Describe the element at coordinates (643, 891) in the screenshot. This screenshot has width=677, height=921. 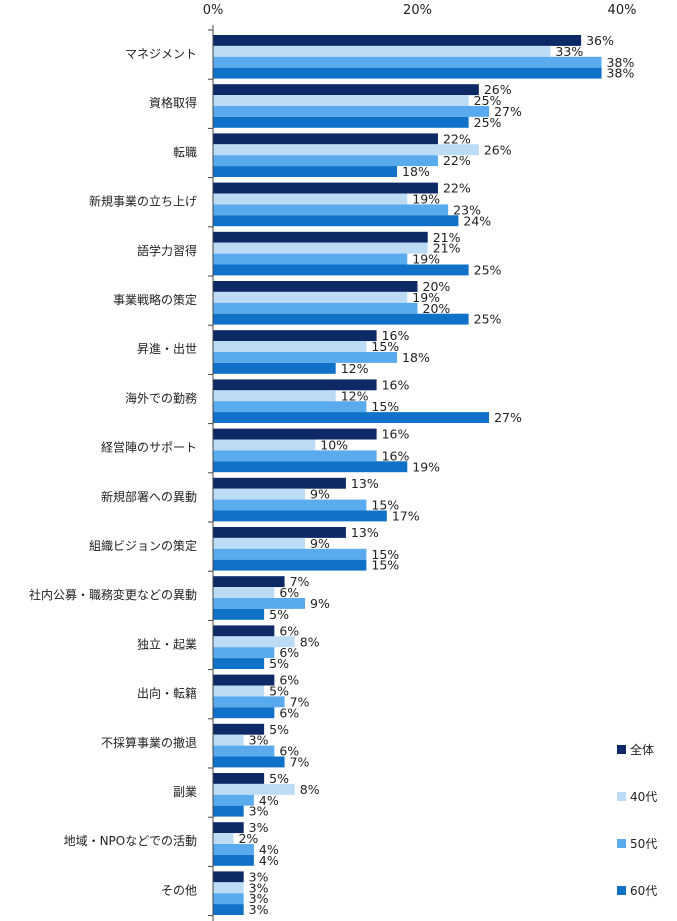
I see `legend-label: 60代` at that location.